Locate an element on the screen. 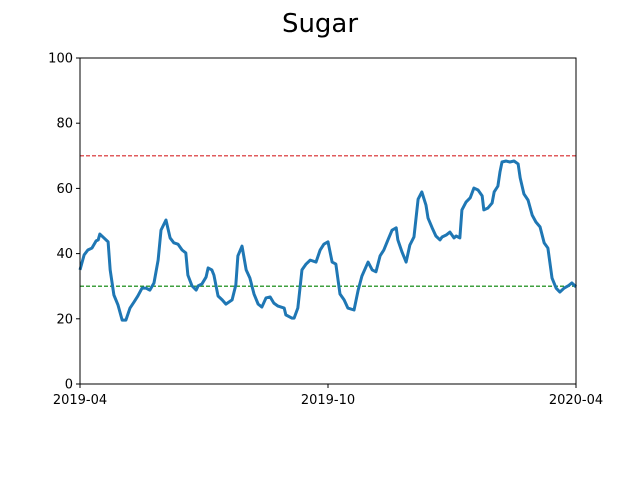 This screenshot has height=480, width=640. y-tick-label: 60 is located at coordinates (64, 189).